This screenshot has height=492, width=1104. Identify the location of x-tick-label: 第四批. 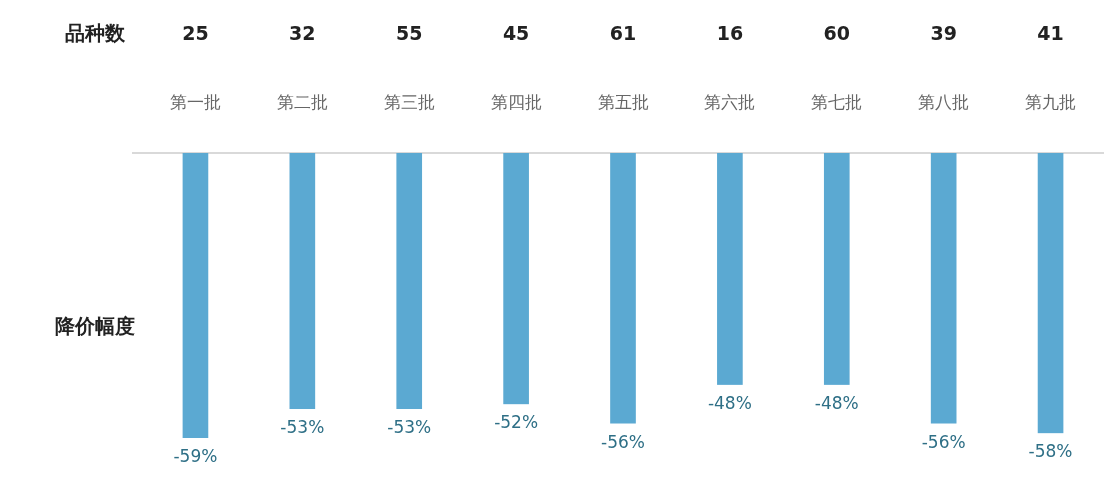
(516, 102).